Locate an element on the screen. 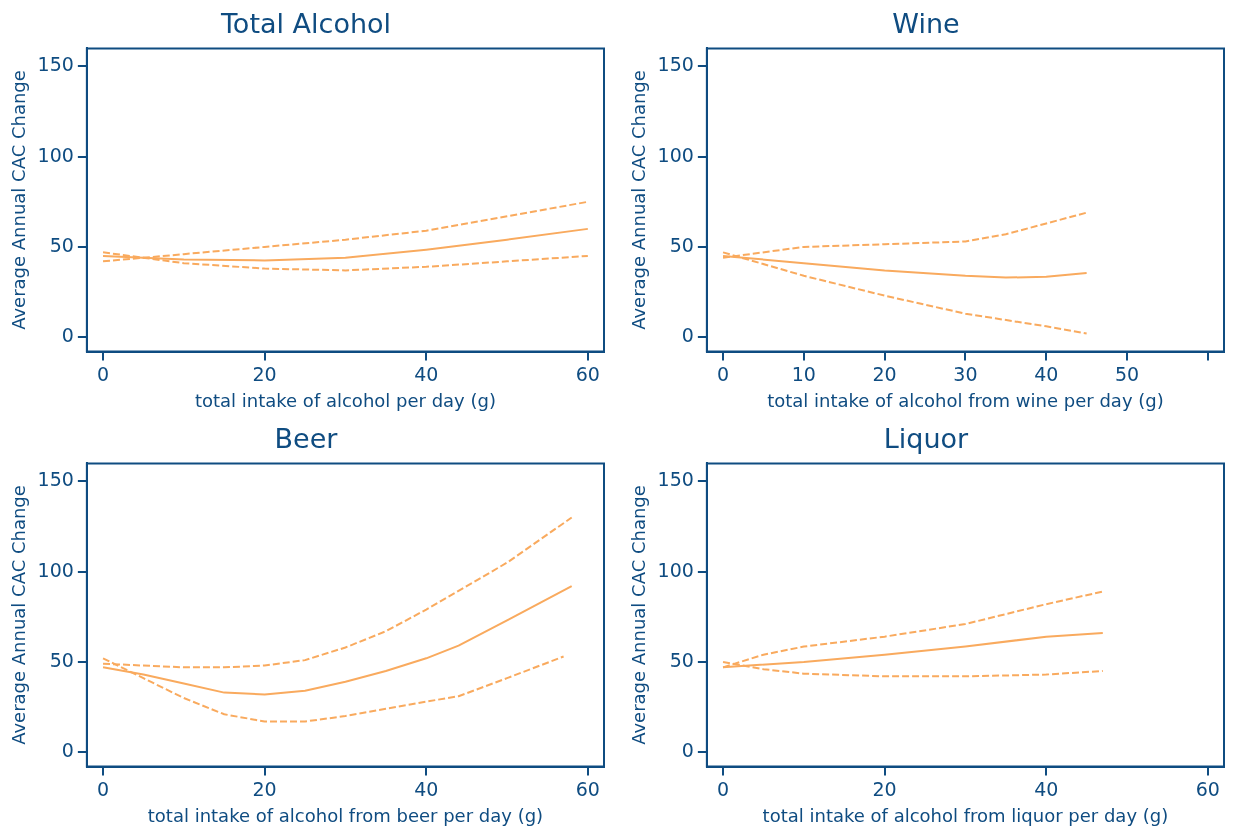 This screenshot has width=1246, height=831. x-axis-title: total intake of alcohol from beer per day (g) is located at coordinates (345, 815).